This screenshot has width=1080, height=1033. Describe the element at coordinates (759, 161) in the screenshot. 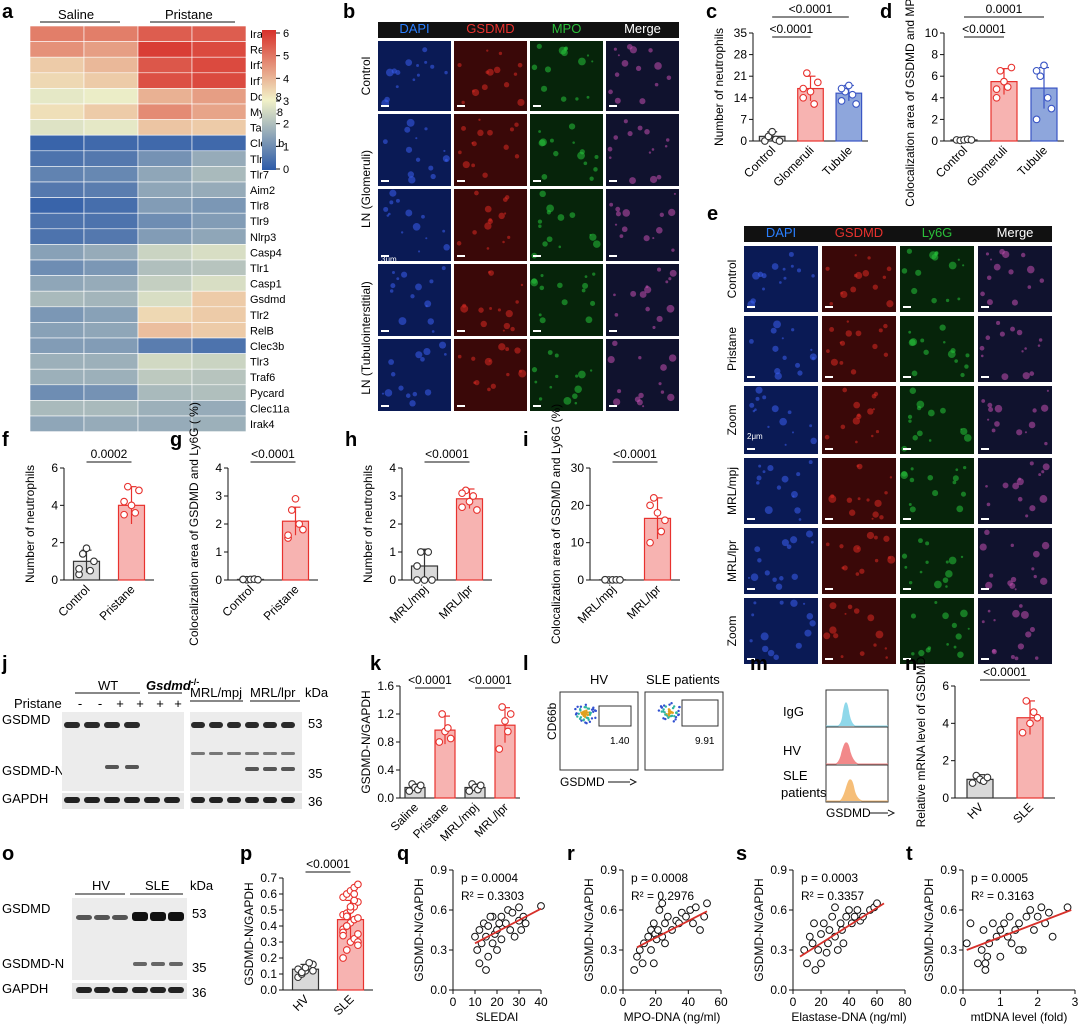

I see `x-tick-label: Control` at that location.